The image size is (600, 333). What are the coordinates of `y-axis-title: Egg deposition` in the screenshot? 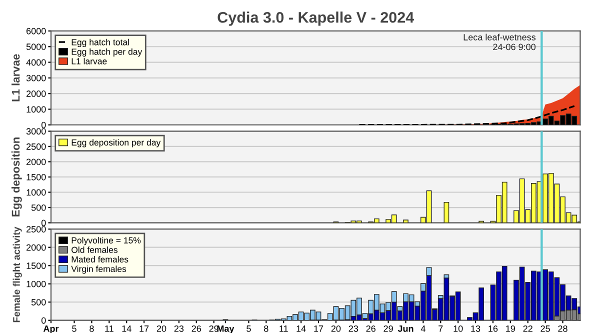 It's located at (16, 177).